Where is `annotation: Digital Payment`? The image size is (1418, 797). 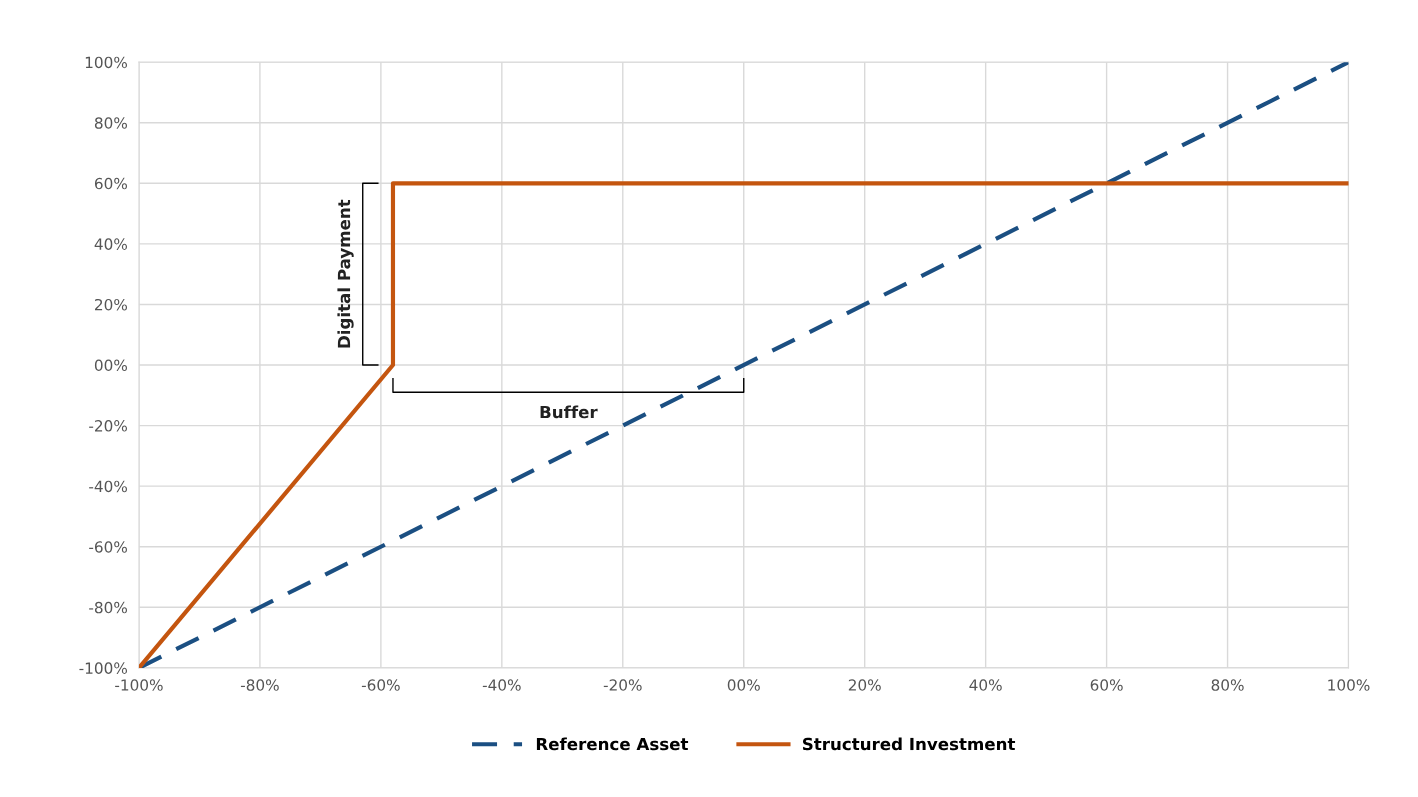
annotation: Digital Payment is located at coordinates (345, 273).